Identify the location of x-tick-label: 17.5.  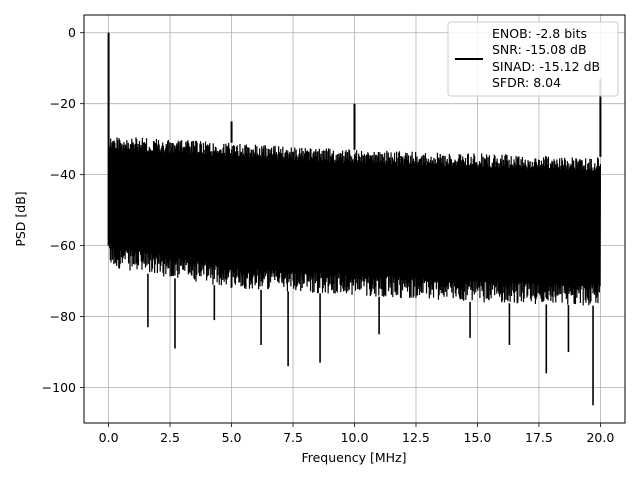
(539, 437).